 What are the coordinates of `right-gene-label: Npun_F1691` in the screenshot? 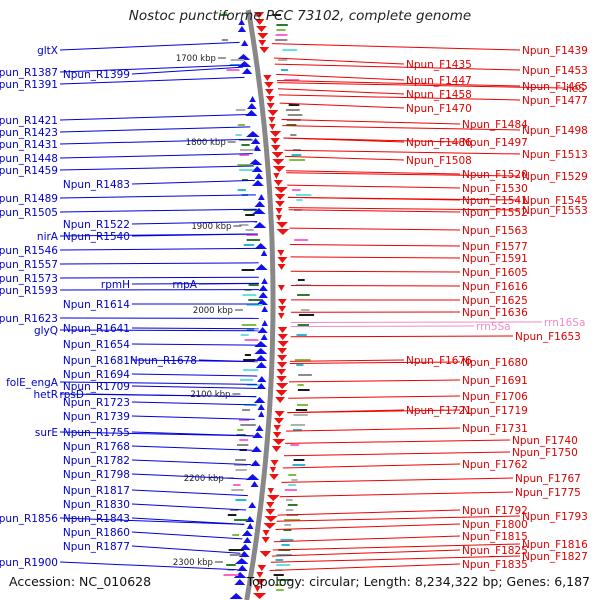 It's located at (495, 381).